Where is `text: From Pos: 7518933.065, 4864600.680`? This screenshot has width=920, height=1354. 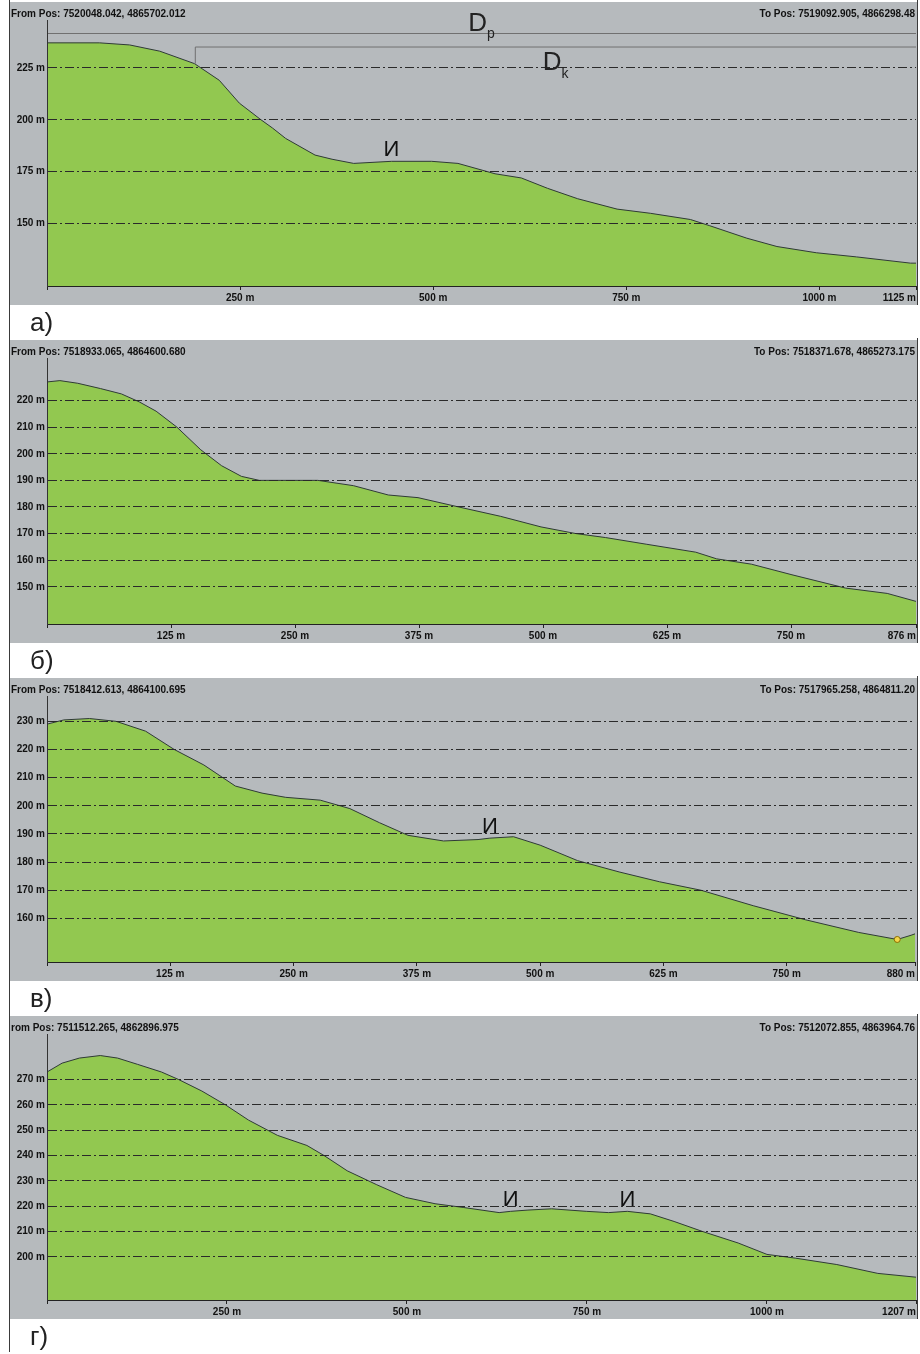
text: From Pos: 7518933.065, 4864600.680 is located at coordinates (99, 351).